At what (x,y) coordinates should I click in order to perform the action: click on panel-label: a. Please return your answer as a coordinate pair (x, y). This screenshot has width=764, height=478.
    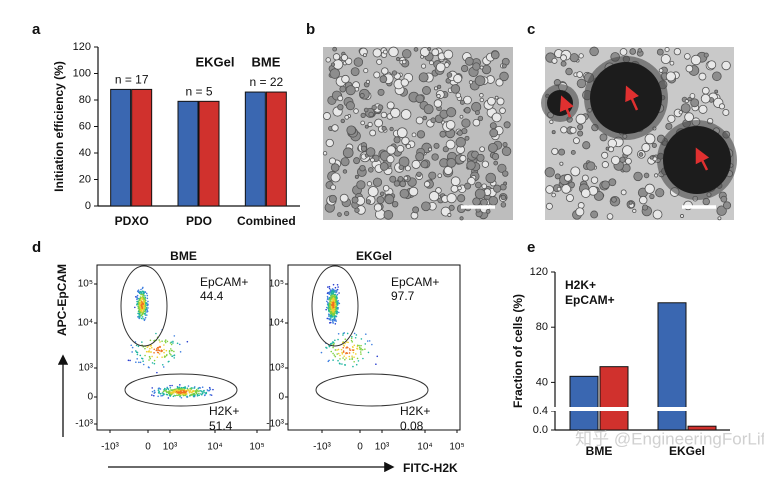
    Looking at the image, I should click on (36, 29).